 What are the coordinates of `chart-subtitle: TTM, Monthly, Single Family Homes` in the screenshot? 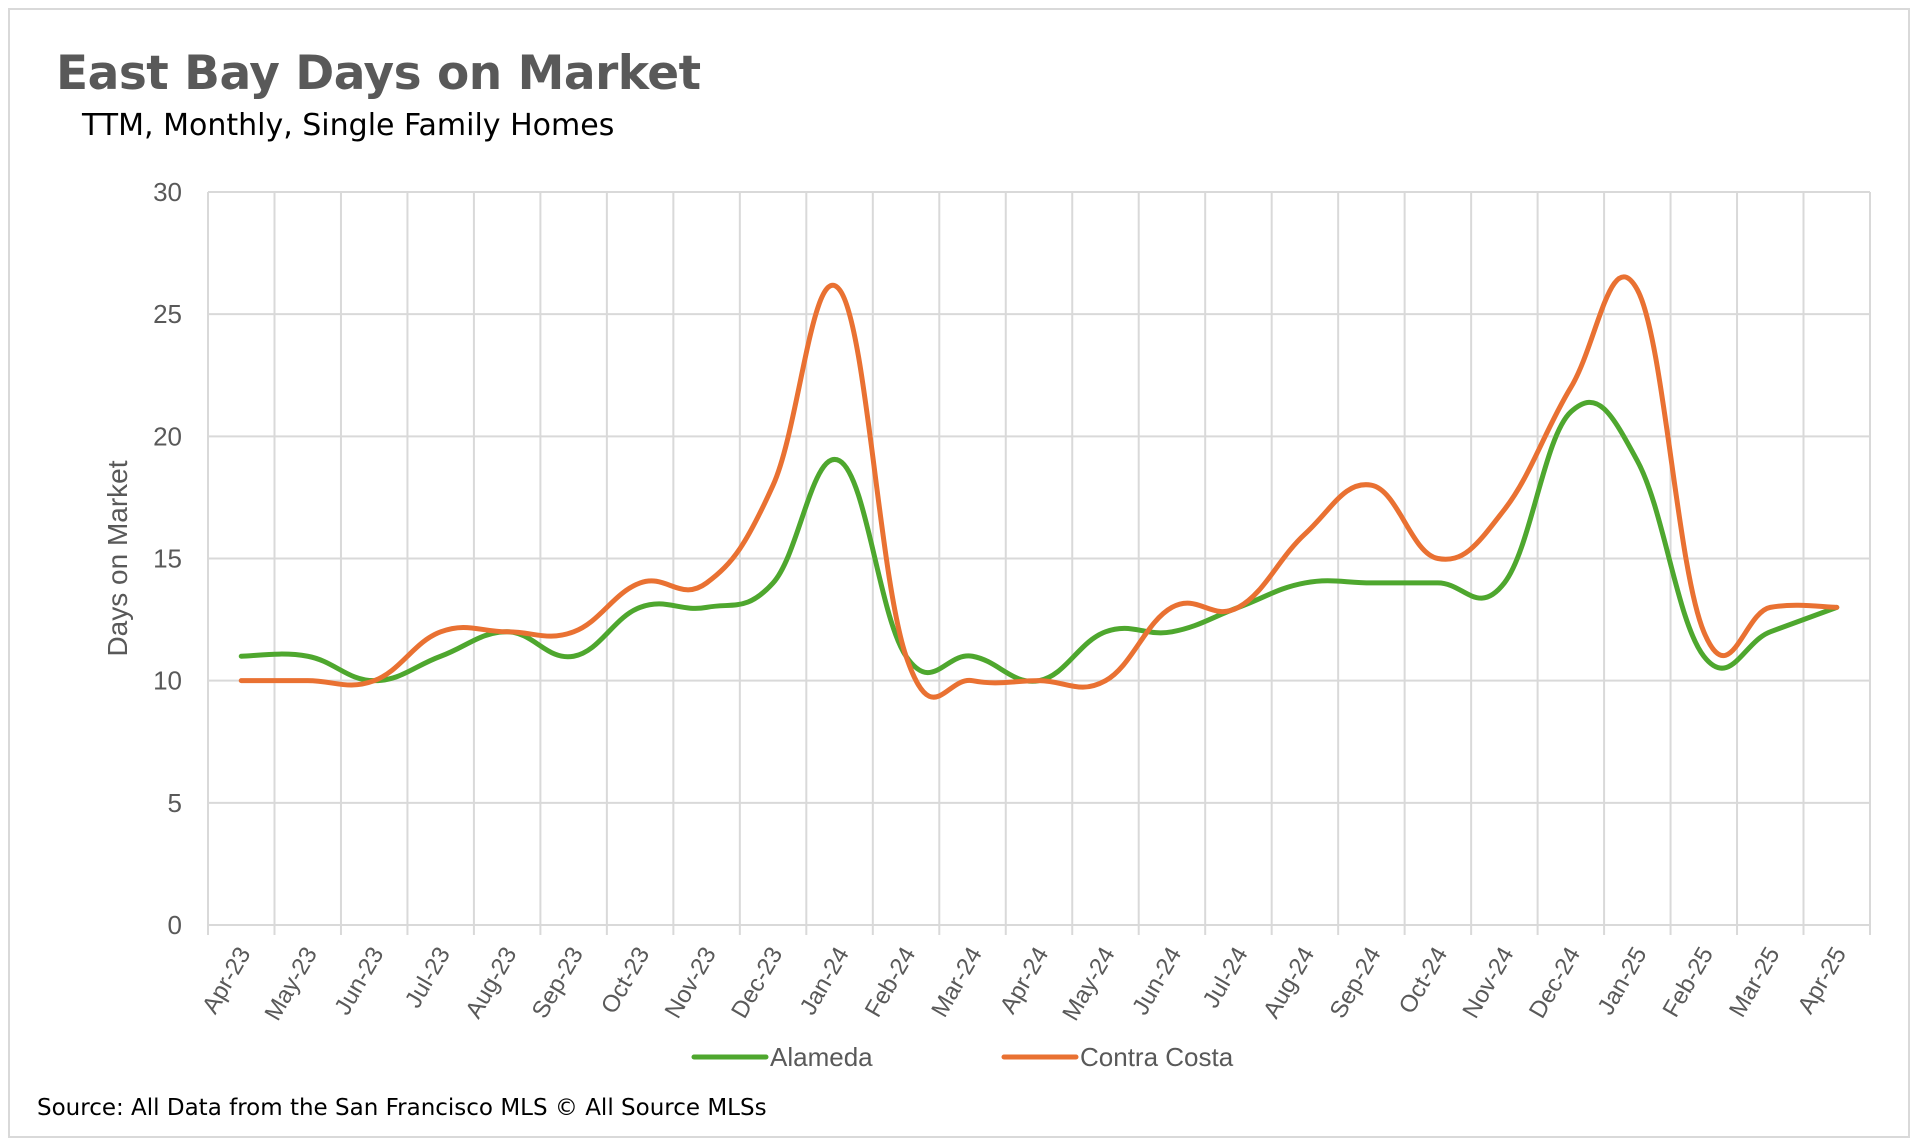 It's located at (348, 125).